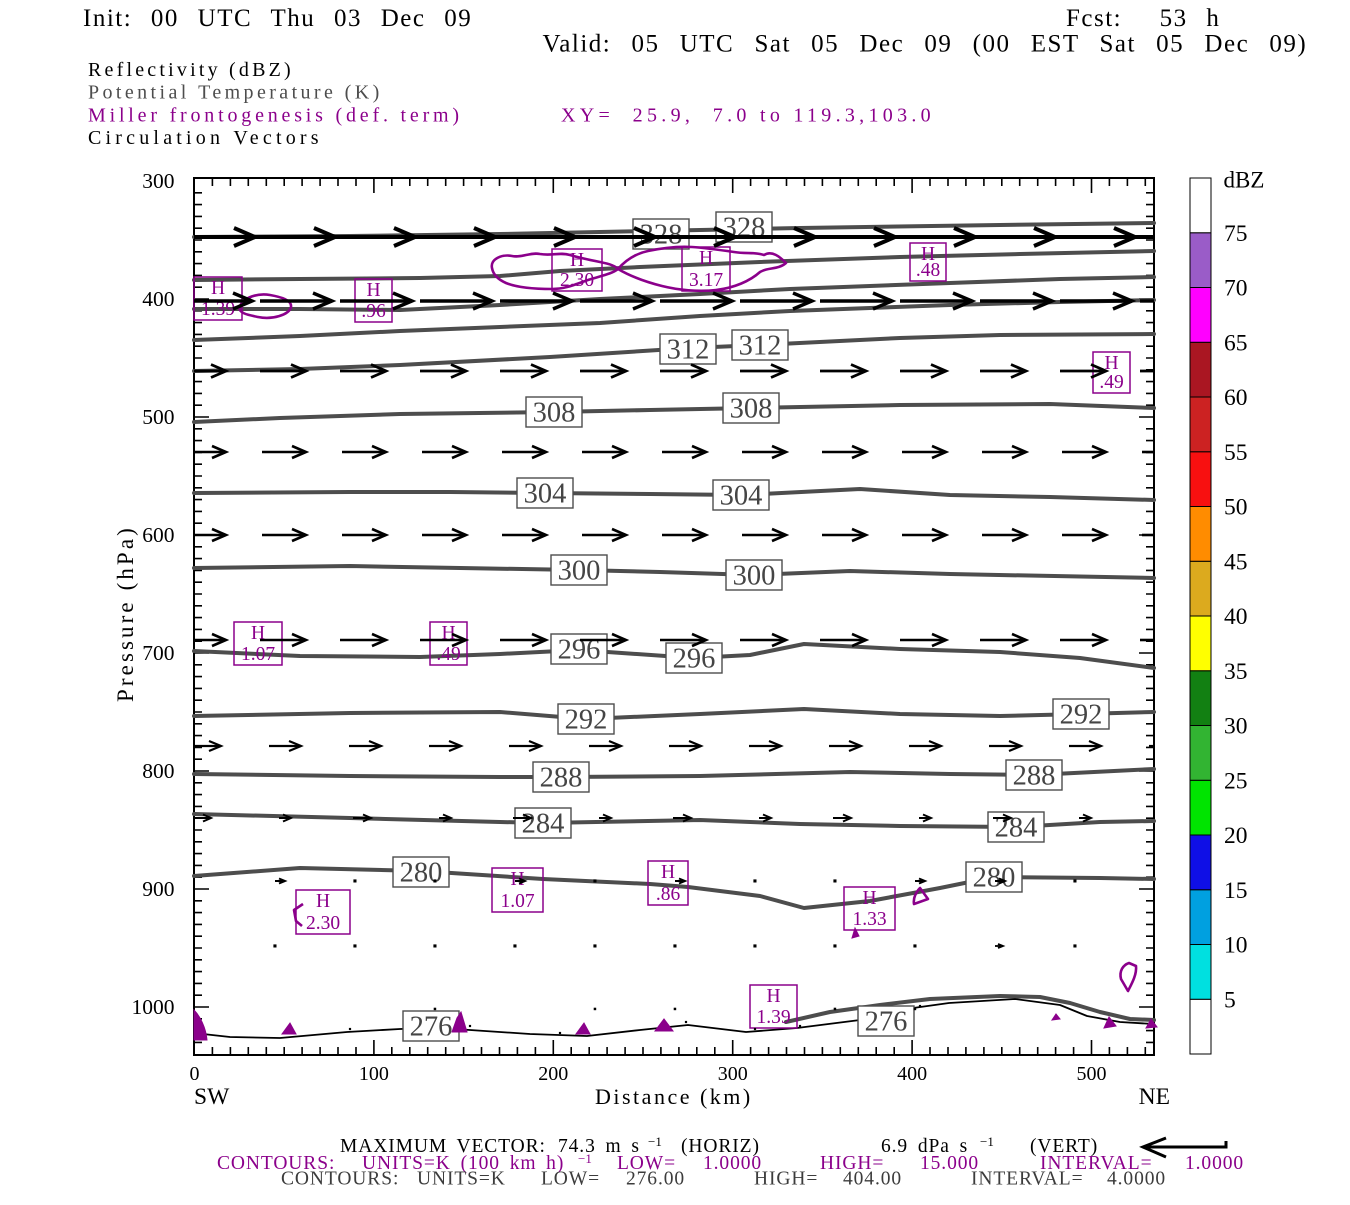 The image size is (1350, 1205). Describe the element at coordinates (212, 1097) in the screenshot. I see `svg-text: SW` at that location.